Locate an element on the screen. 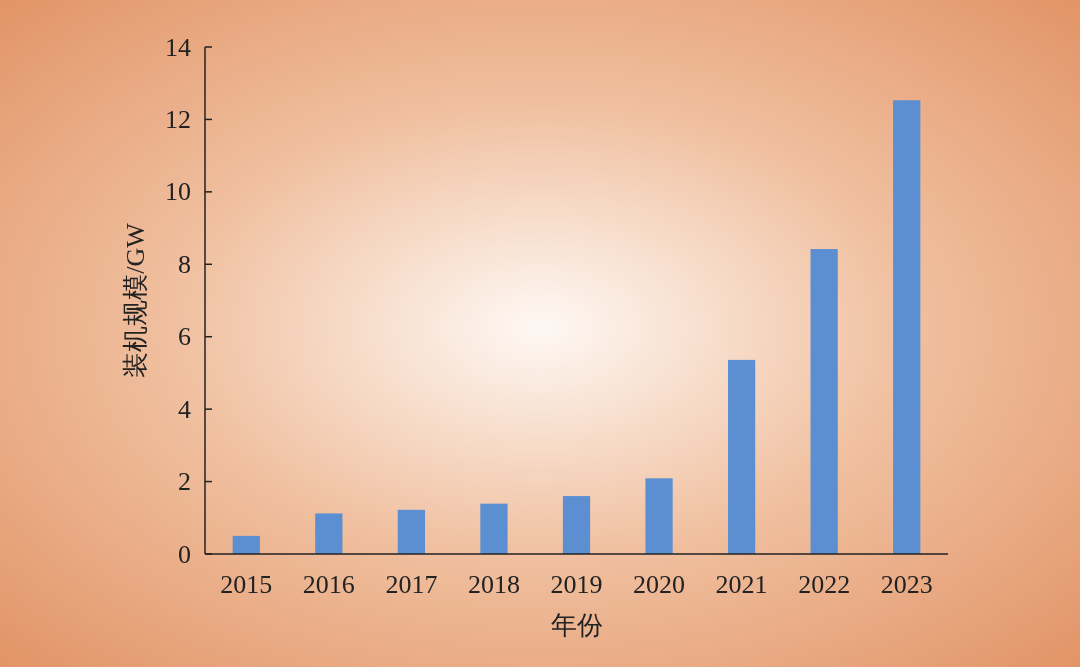 Image resolution: width=1080 pixels, height=667 pixels. y-axis-title: 装机规模/GW is located at coordinates (135, 300).